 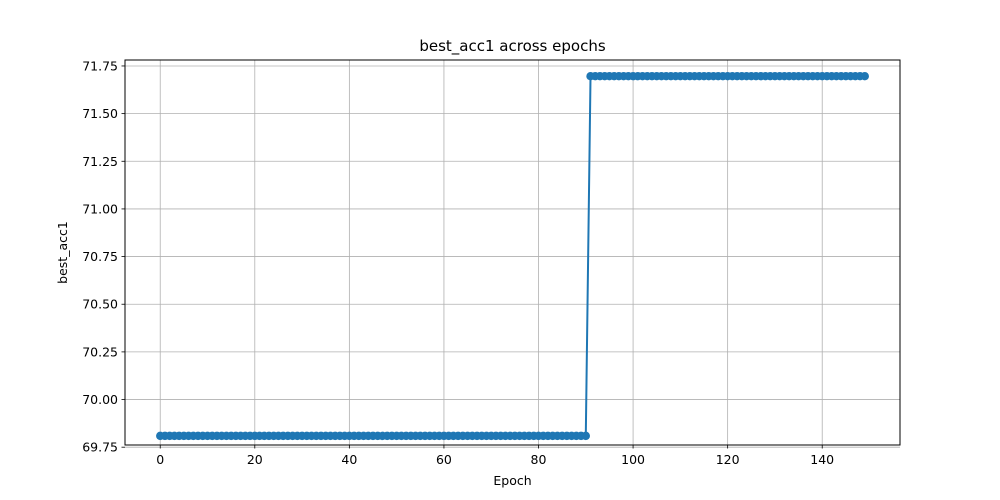 I want to click on y-tick-label: 71.75, so click(x=100, y=65).